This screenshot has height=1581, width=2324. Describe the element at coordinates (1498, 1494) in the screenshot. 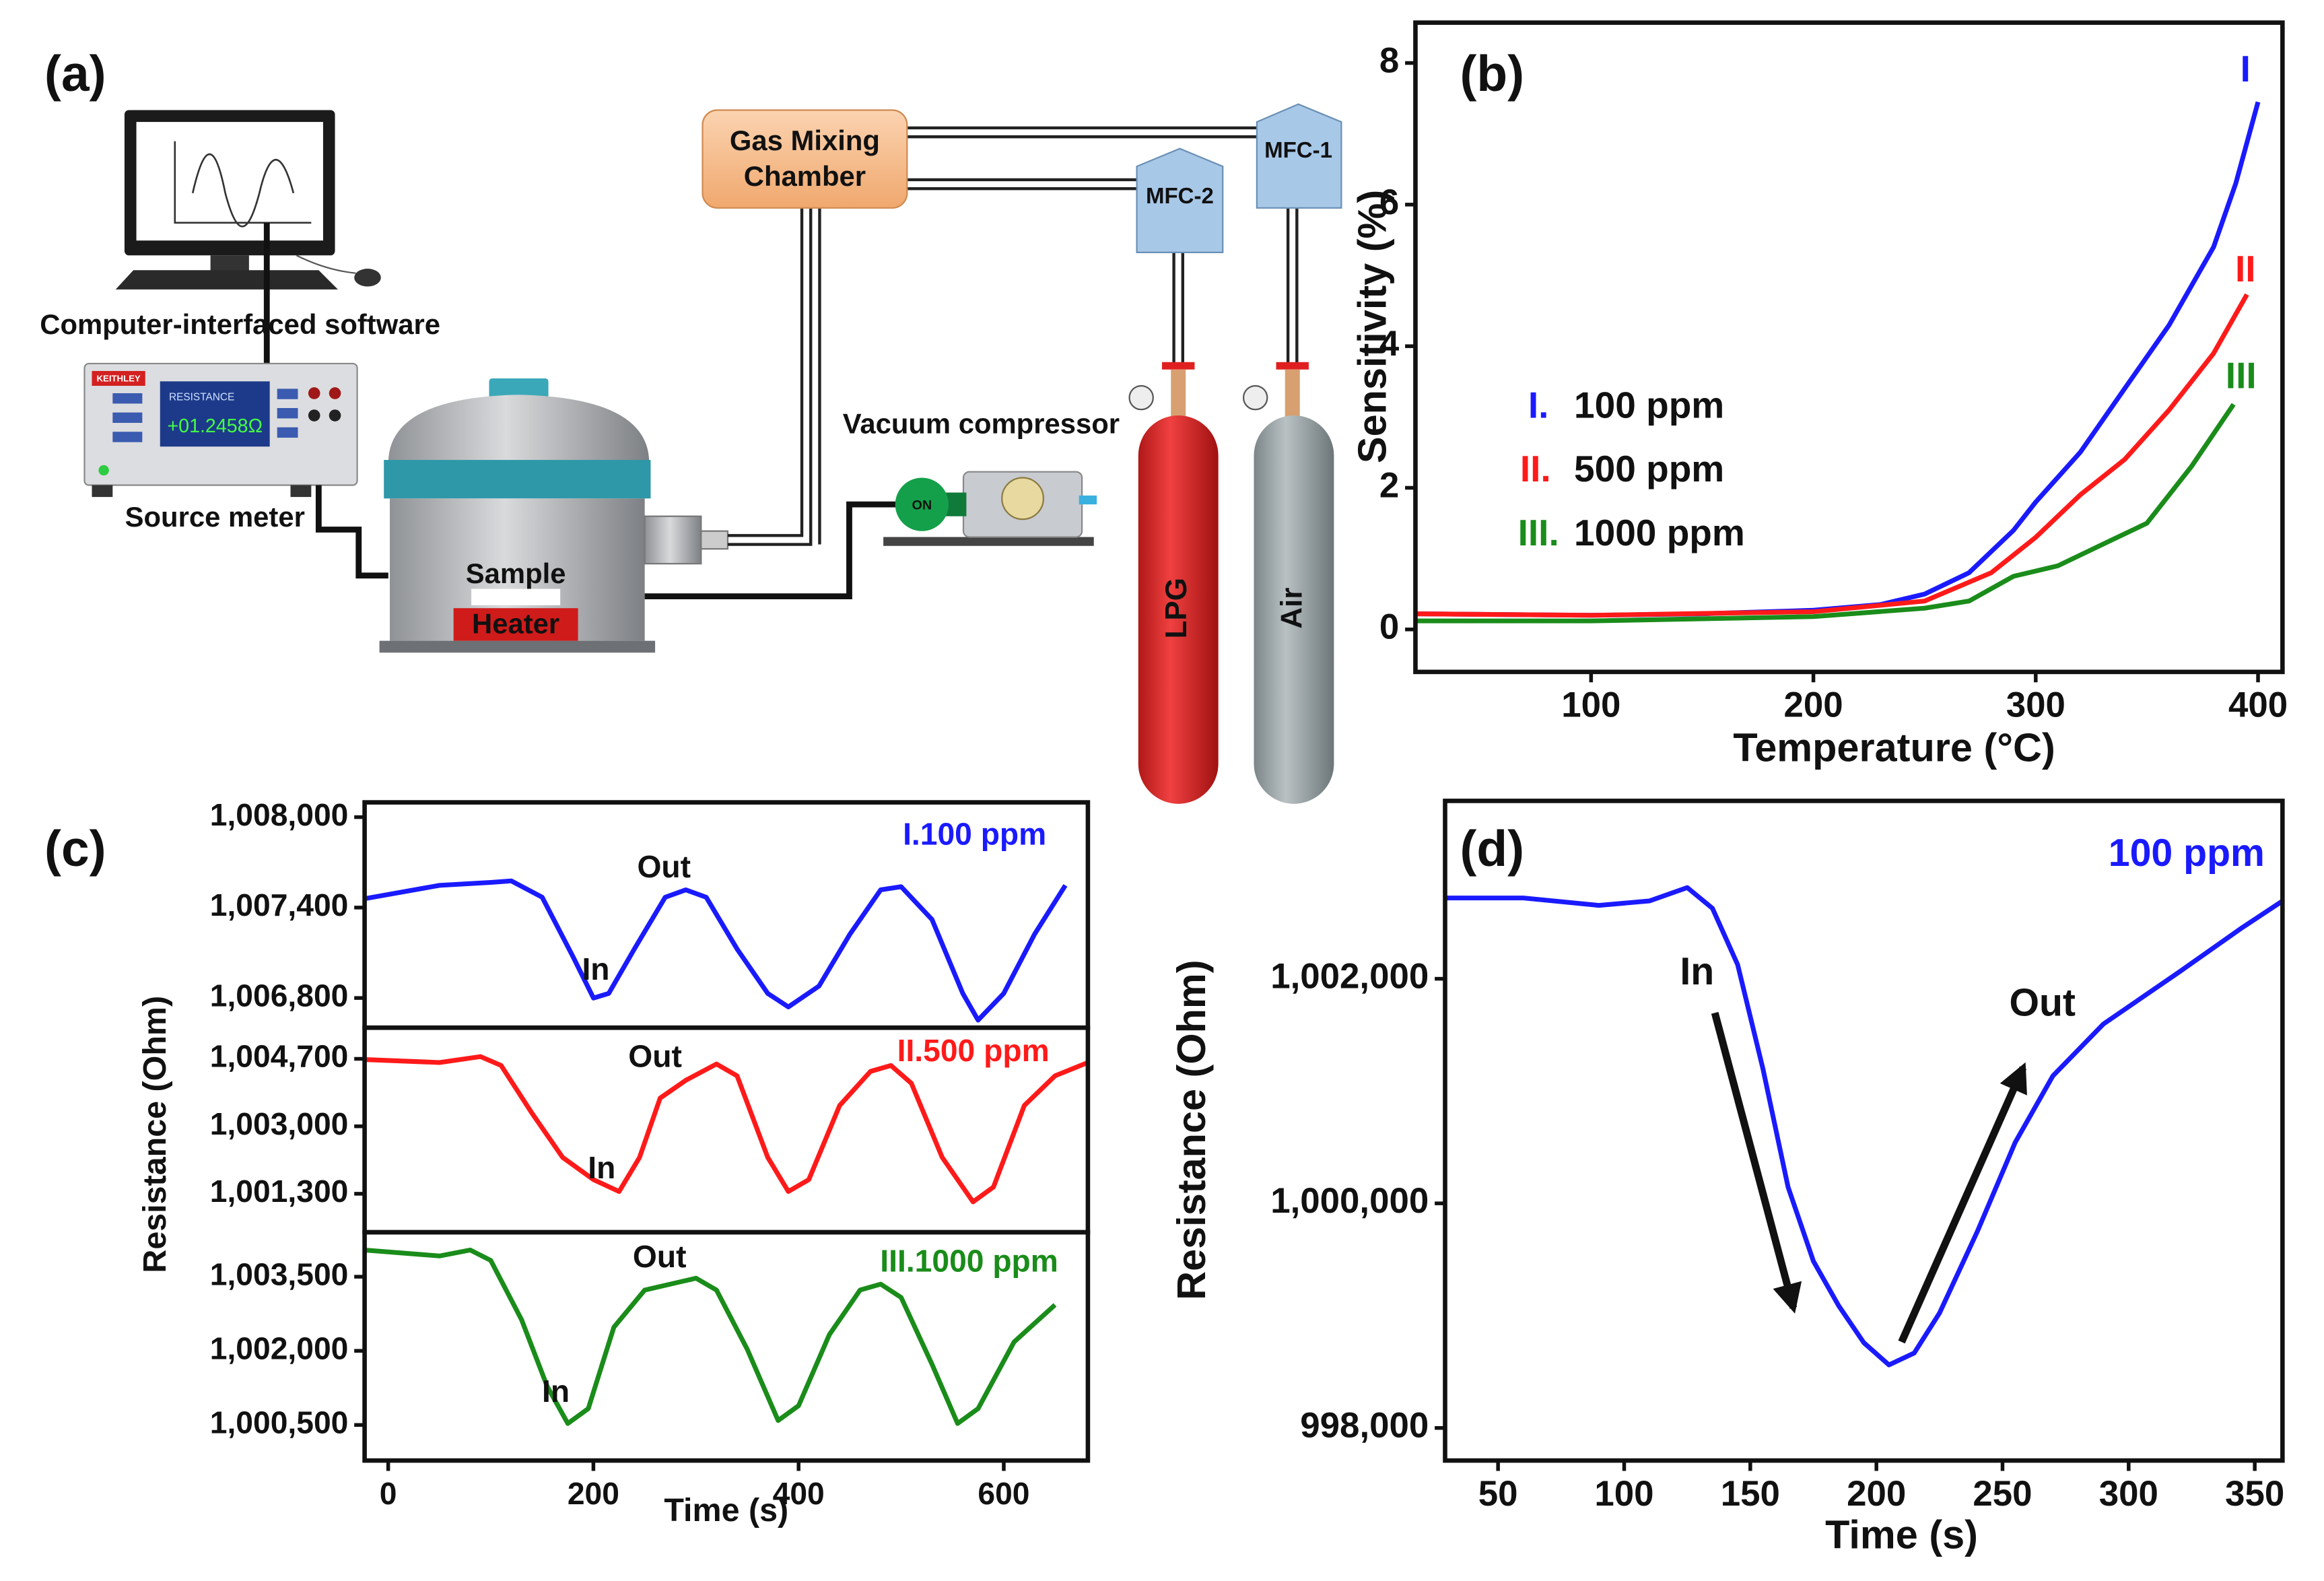

I see `x-tick-label: 50` at that location.